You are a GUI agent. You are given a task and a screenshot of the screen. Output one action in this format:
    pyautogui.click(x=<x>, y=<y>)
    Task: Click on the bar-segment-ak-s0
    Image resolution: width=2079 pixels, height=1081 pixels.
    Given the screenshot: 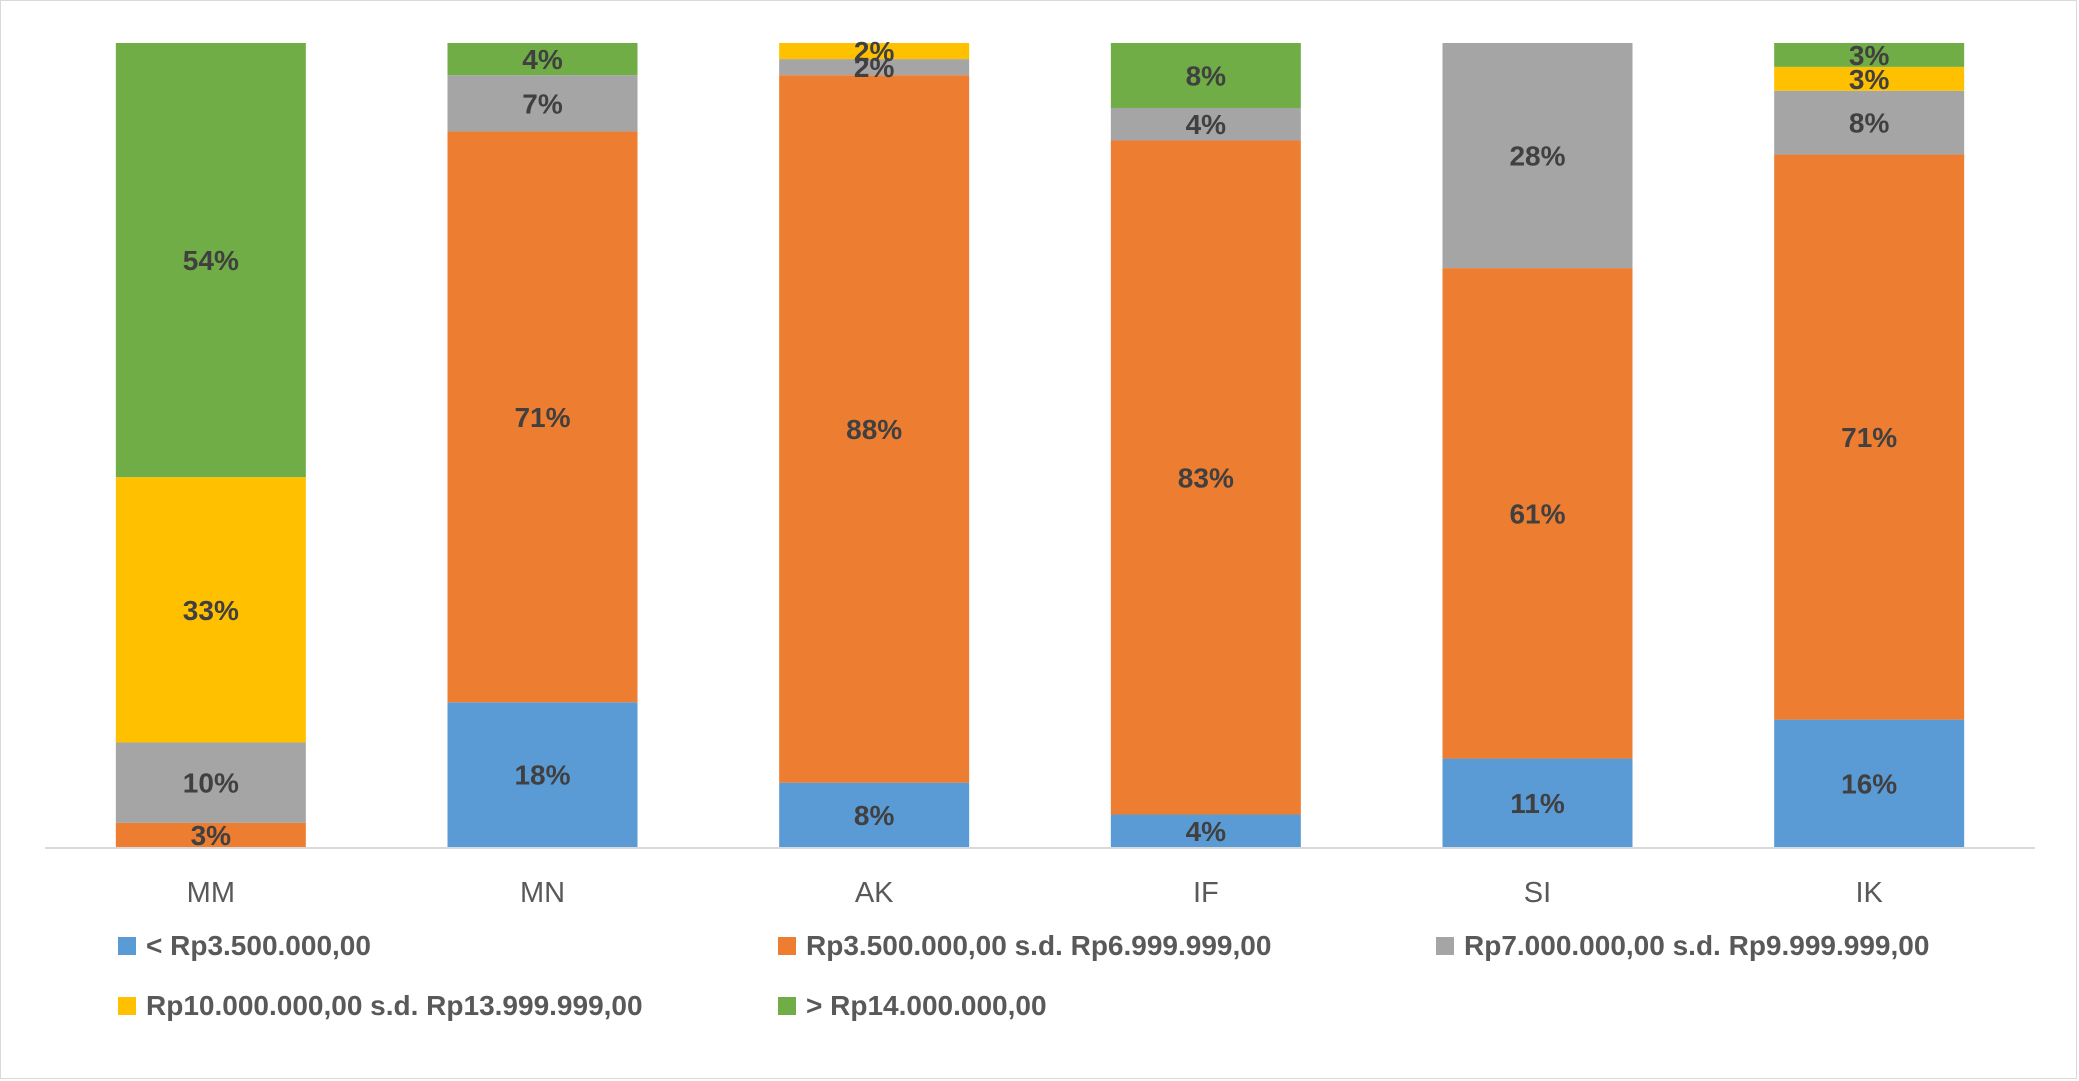 What is the action you would take?
    pyautogui.click(x=874, y=814)
    